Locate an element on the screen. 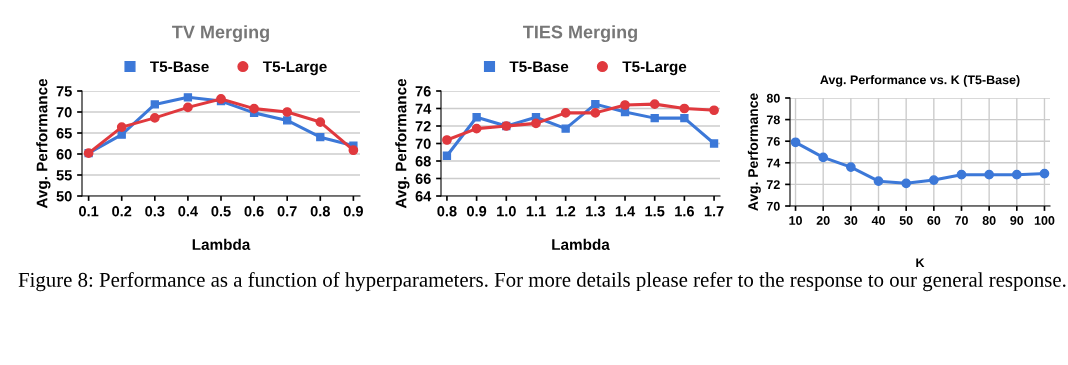 The width and height of the screenshot is (1068, 365). caption: Figure 8: Performance as a function of hyperparameters. For more details please refer to the response to our general response. is located at coordinates (542, 282).